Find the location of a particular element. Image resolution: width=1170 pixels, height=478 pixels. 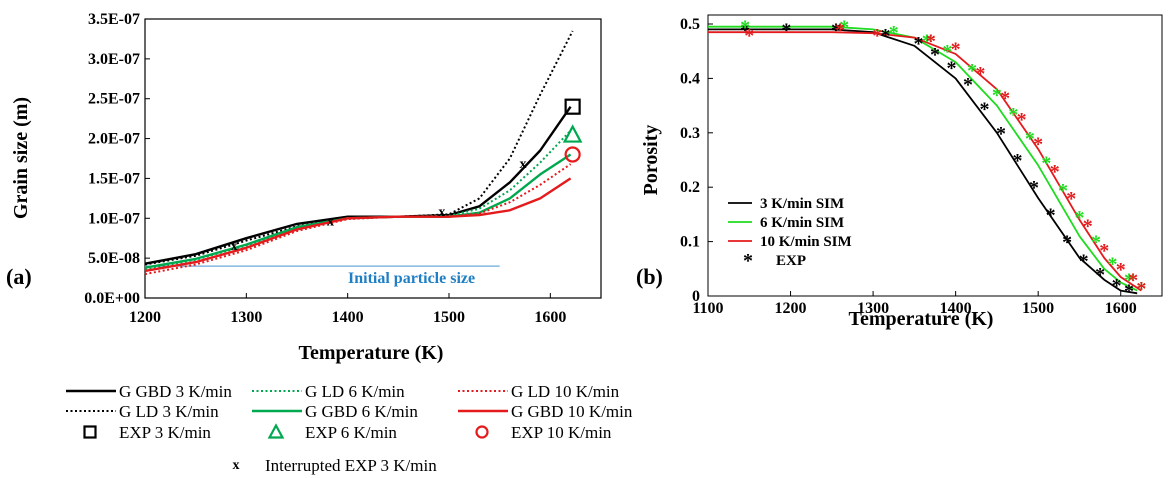

legend-item-a: EXP 10 K/min is located at coordinates (543, 432).